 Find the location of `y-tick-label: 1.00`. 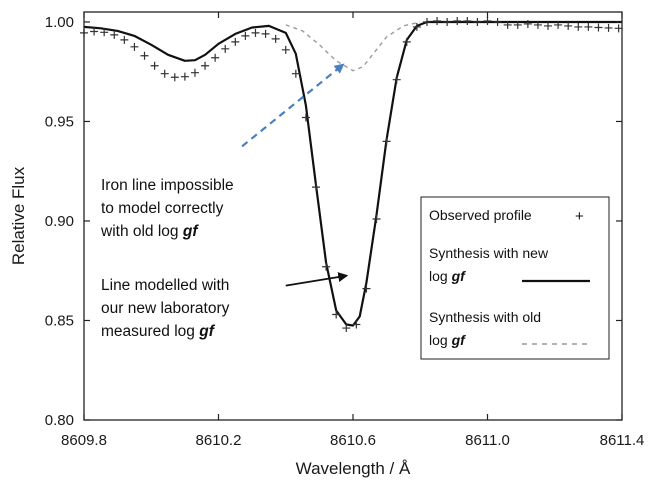

y-tick-label: 1.00 is located at coordinates (59, 22).